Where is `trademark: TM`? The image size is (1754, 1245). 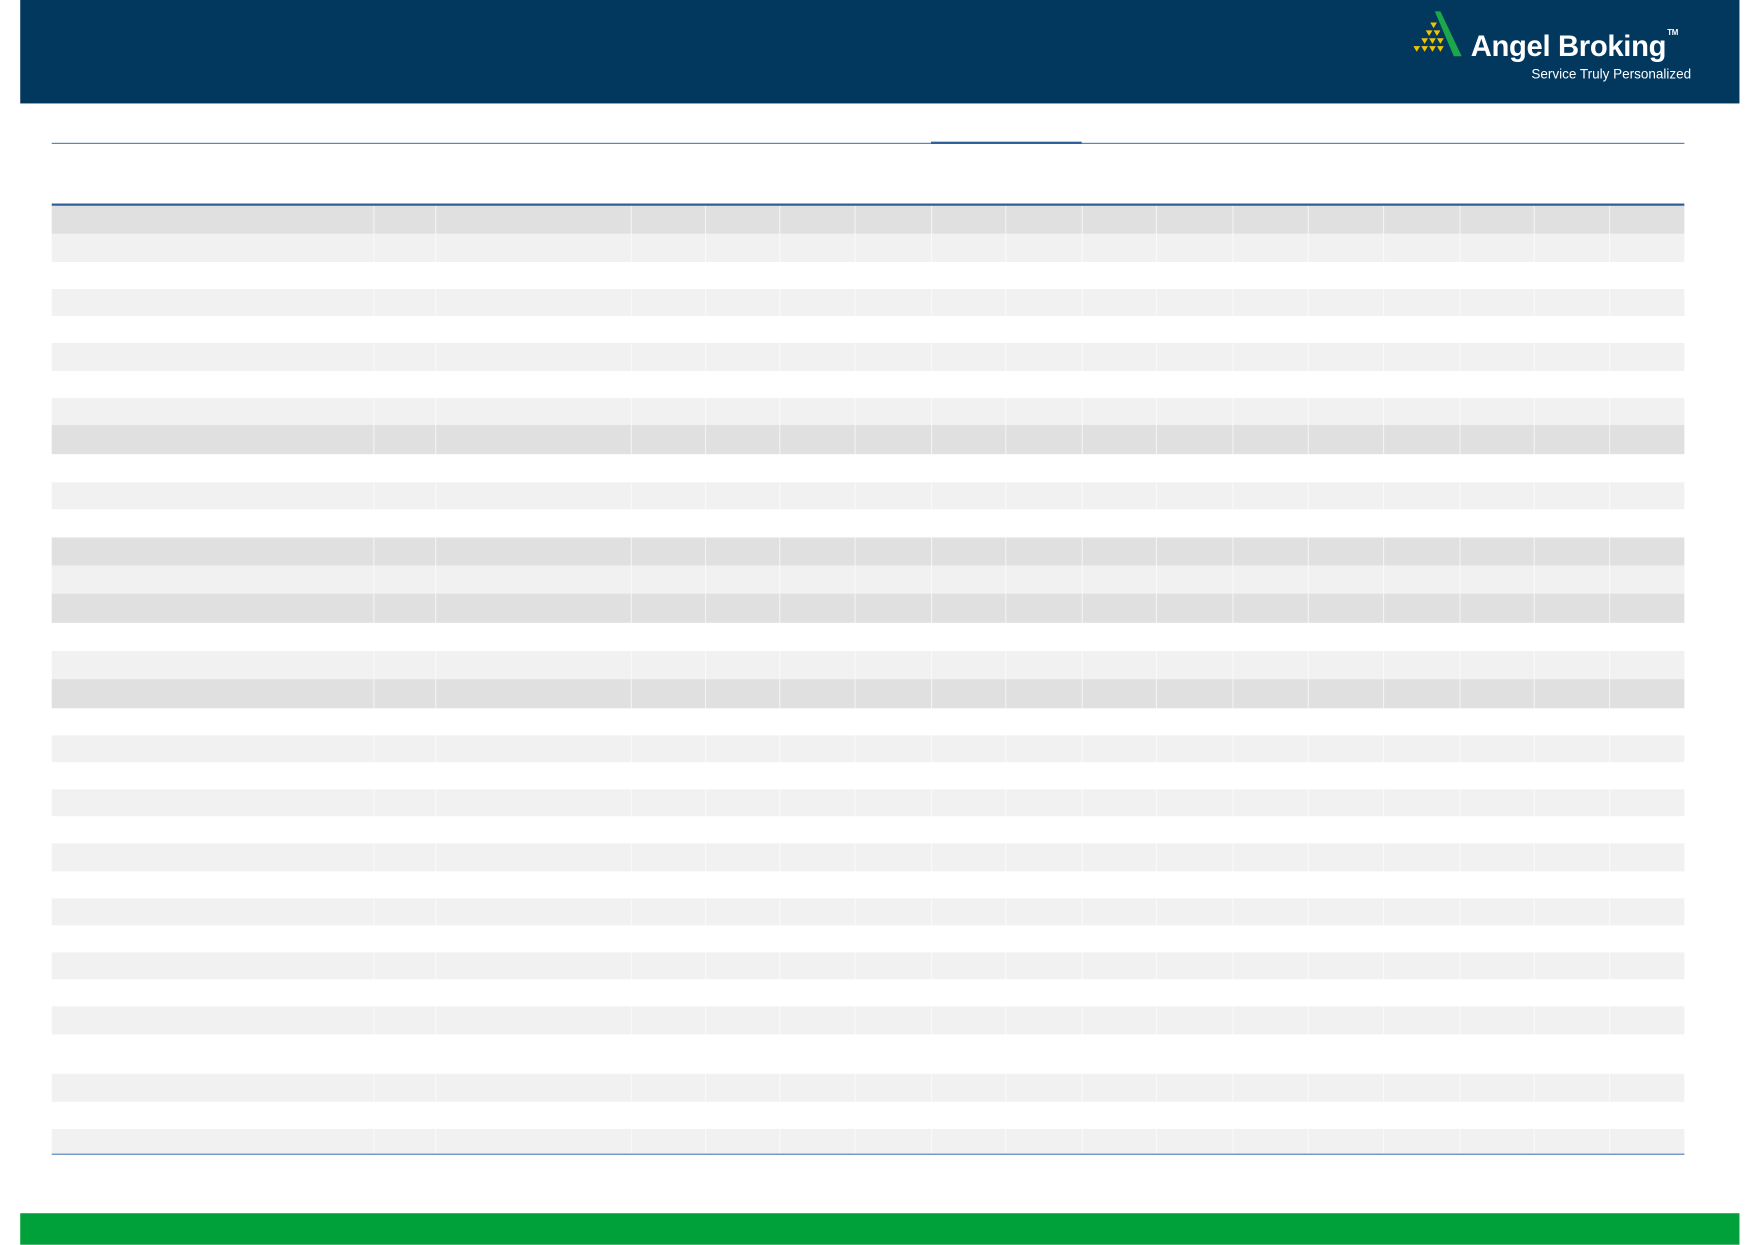 trademark: TM is located at coordinates (1672, 33).